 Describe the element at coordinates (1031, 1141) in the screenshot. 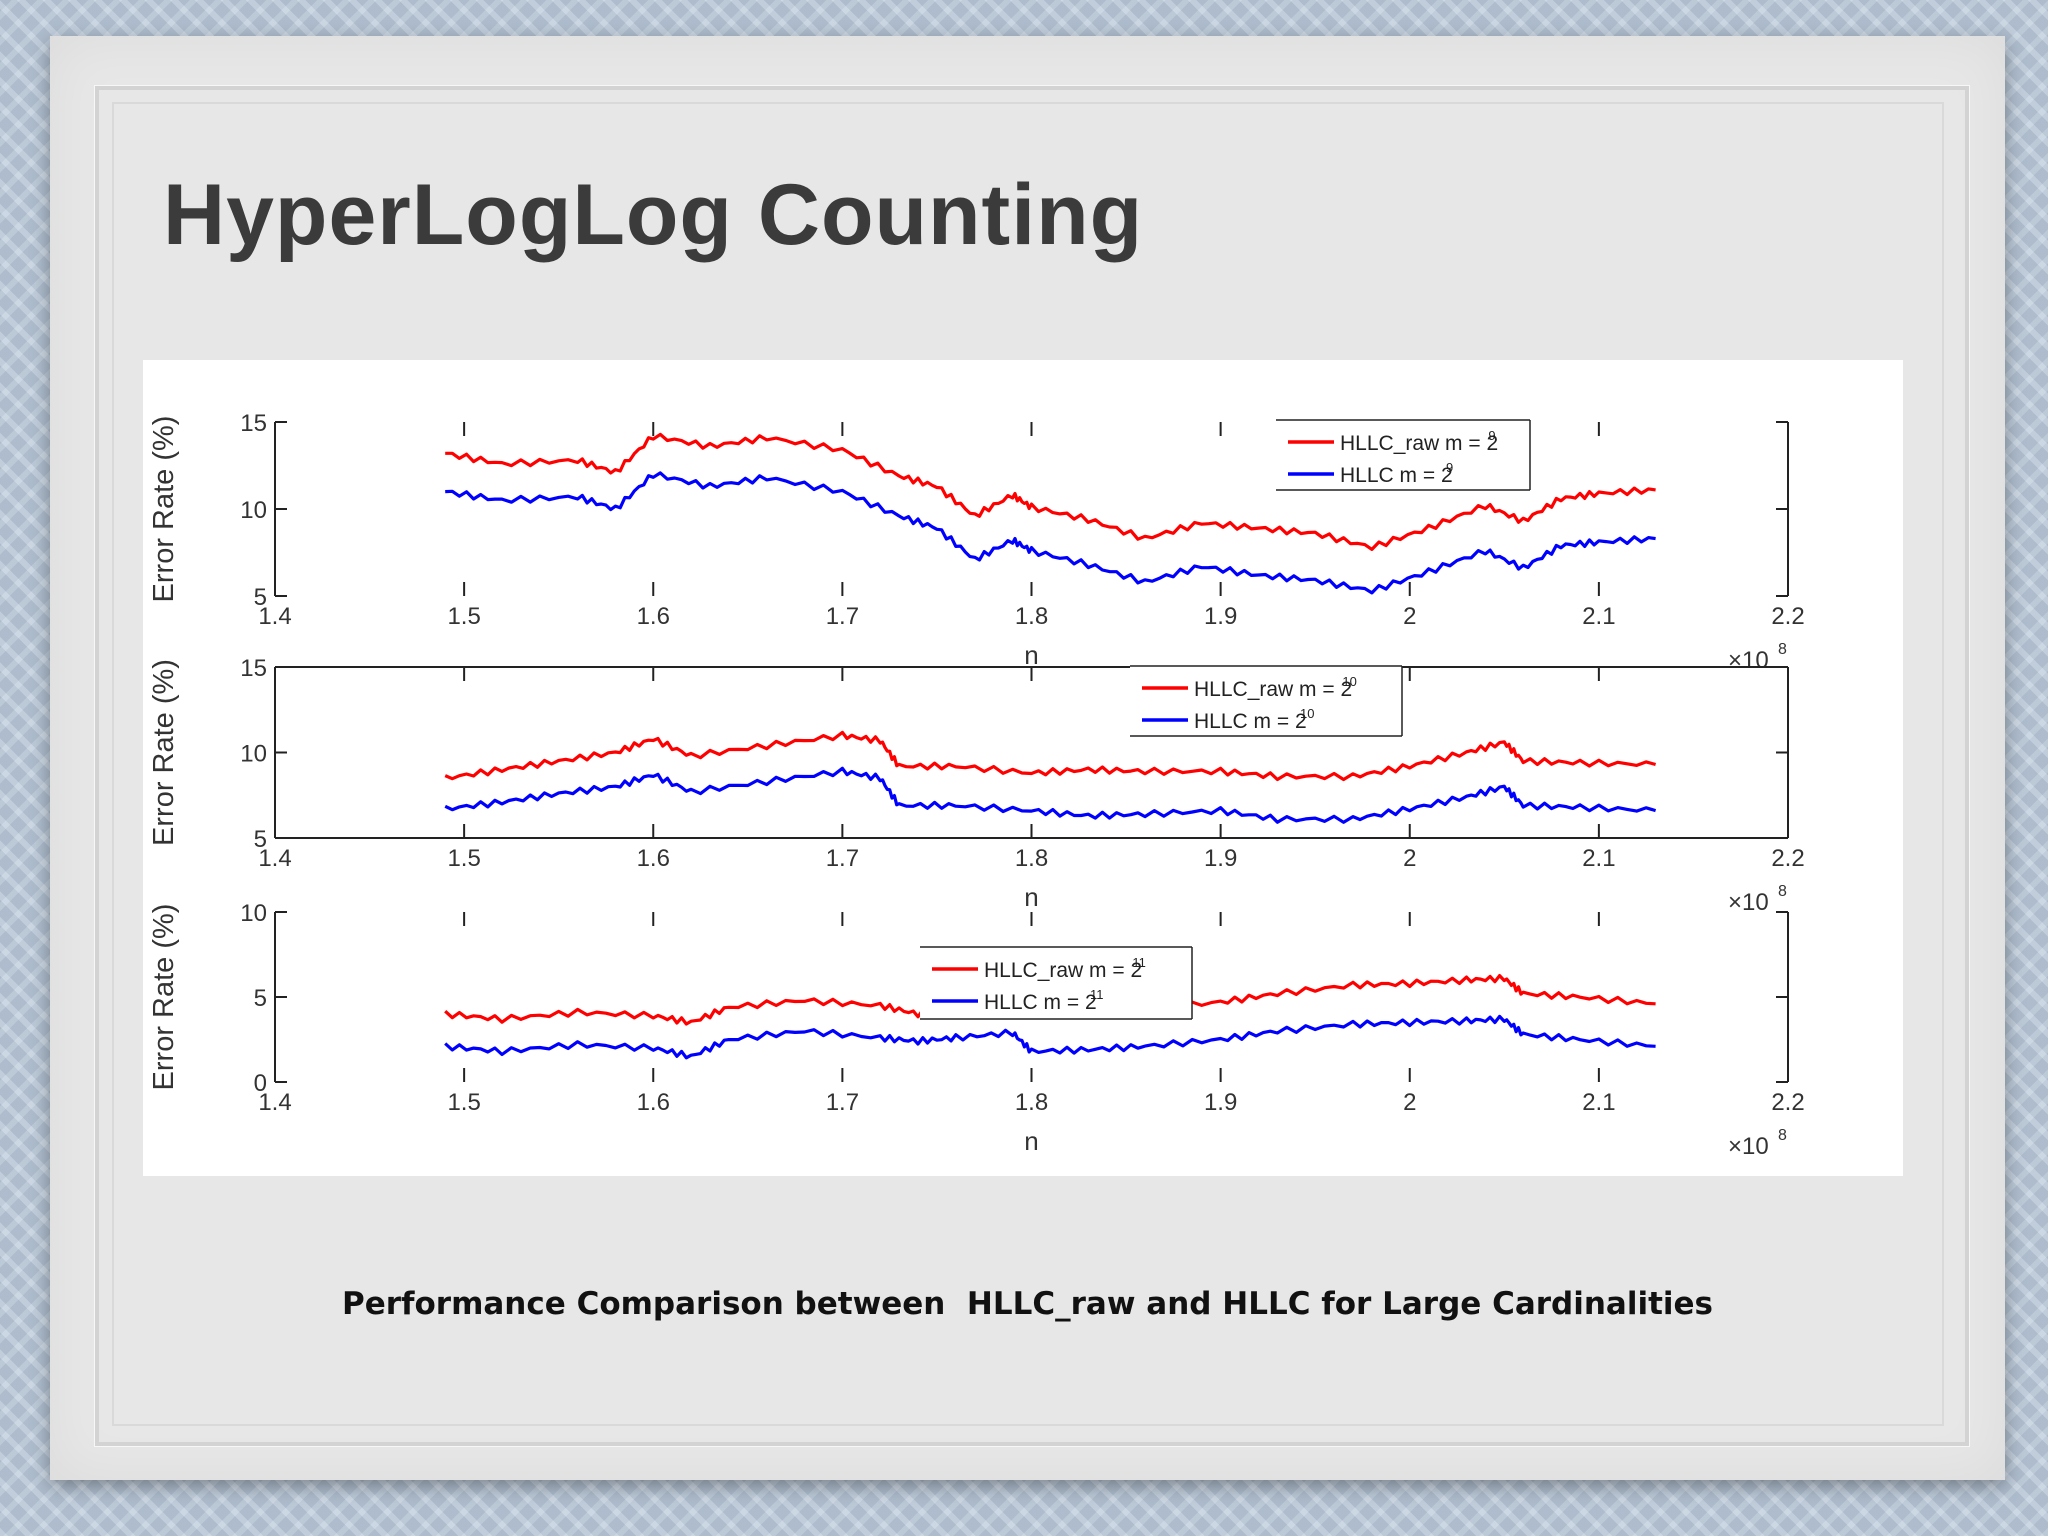

I see `chart3-x-axis-label: n` at that location.